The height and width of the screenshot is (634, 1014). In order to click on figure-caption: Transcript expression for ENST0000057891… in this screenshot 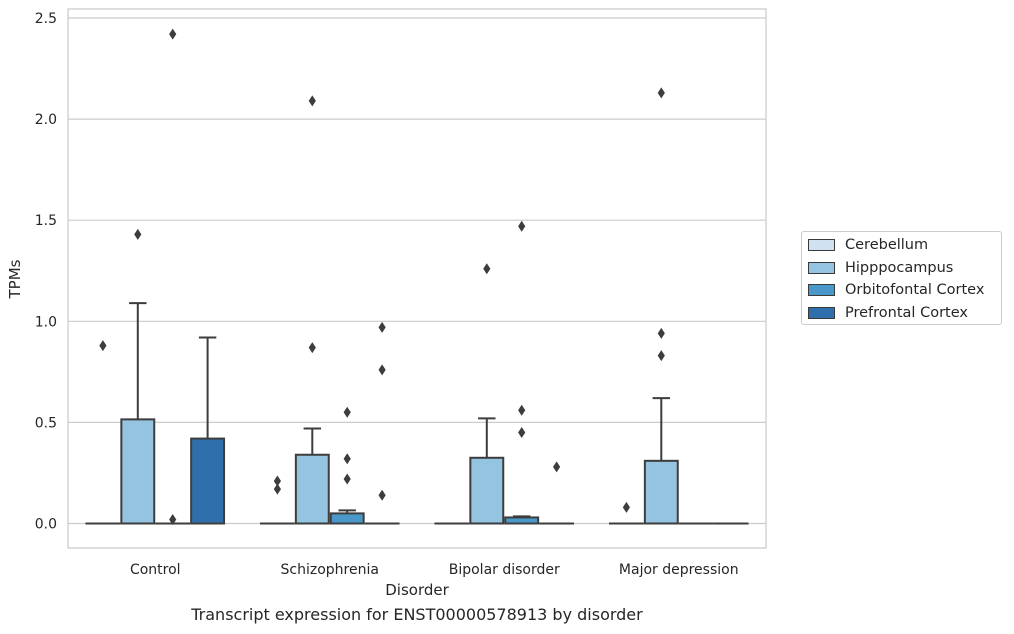, I will do `click(417, 614)`.